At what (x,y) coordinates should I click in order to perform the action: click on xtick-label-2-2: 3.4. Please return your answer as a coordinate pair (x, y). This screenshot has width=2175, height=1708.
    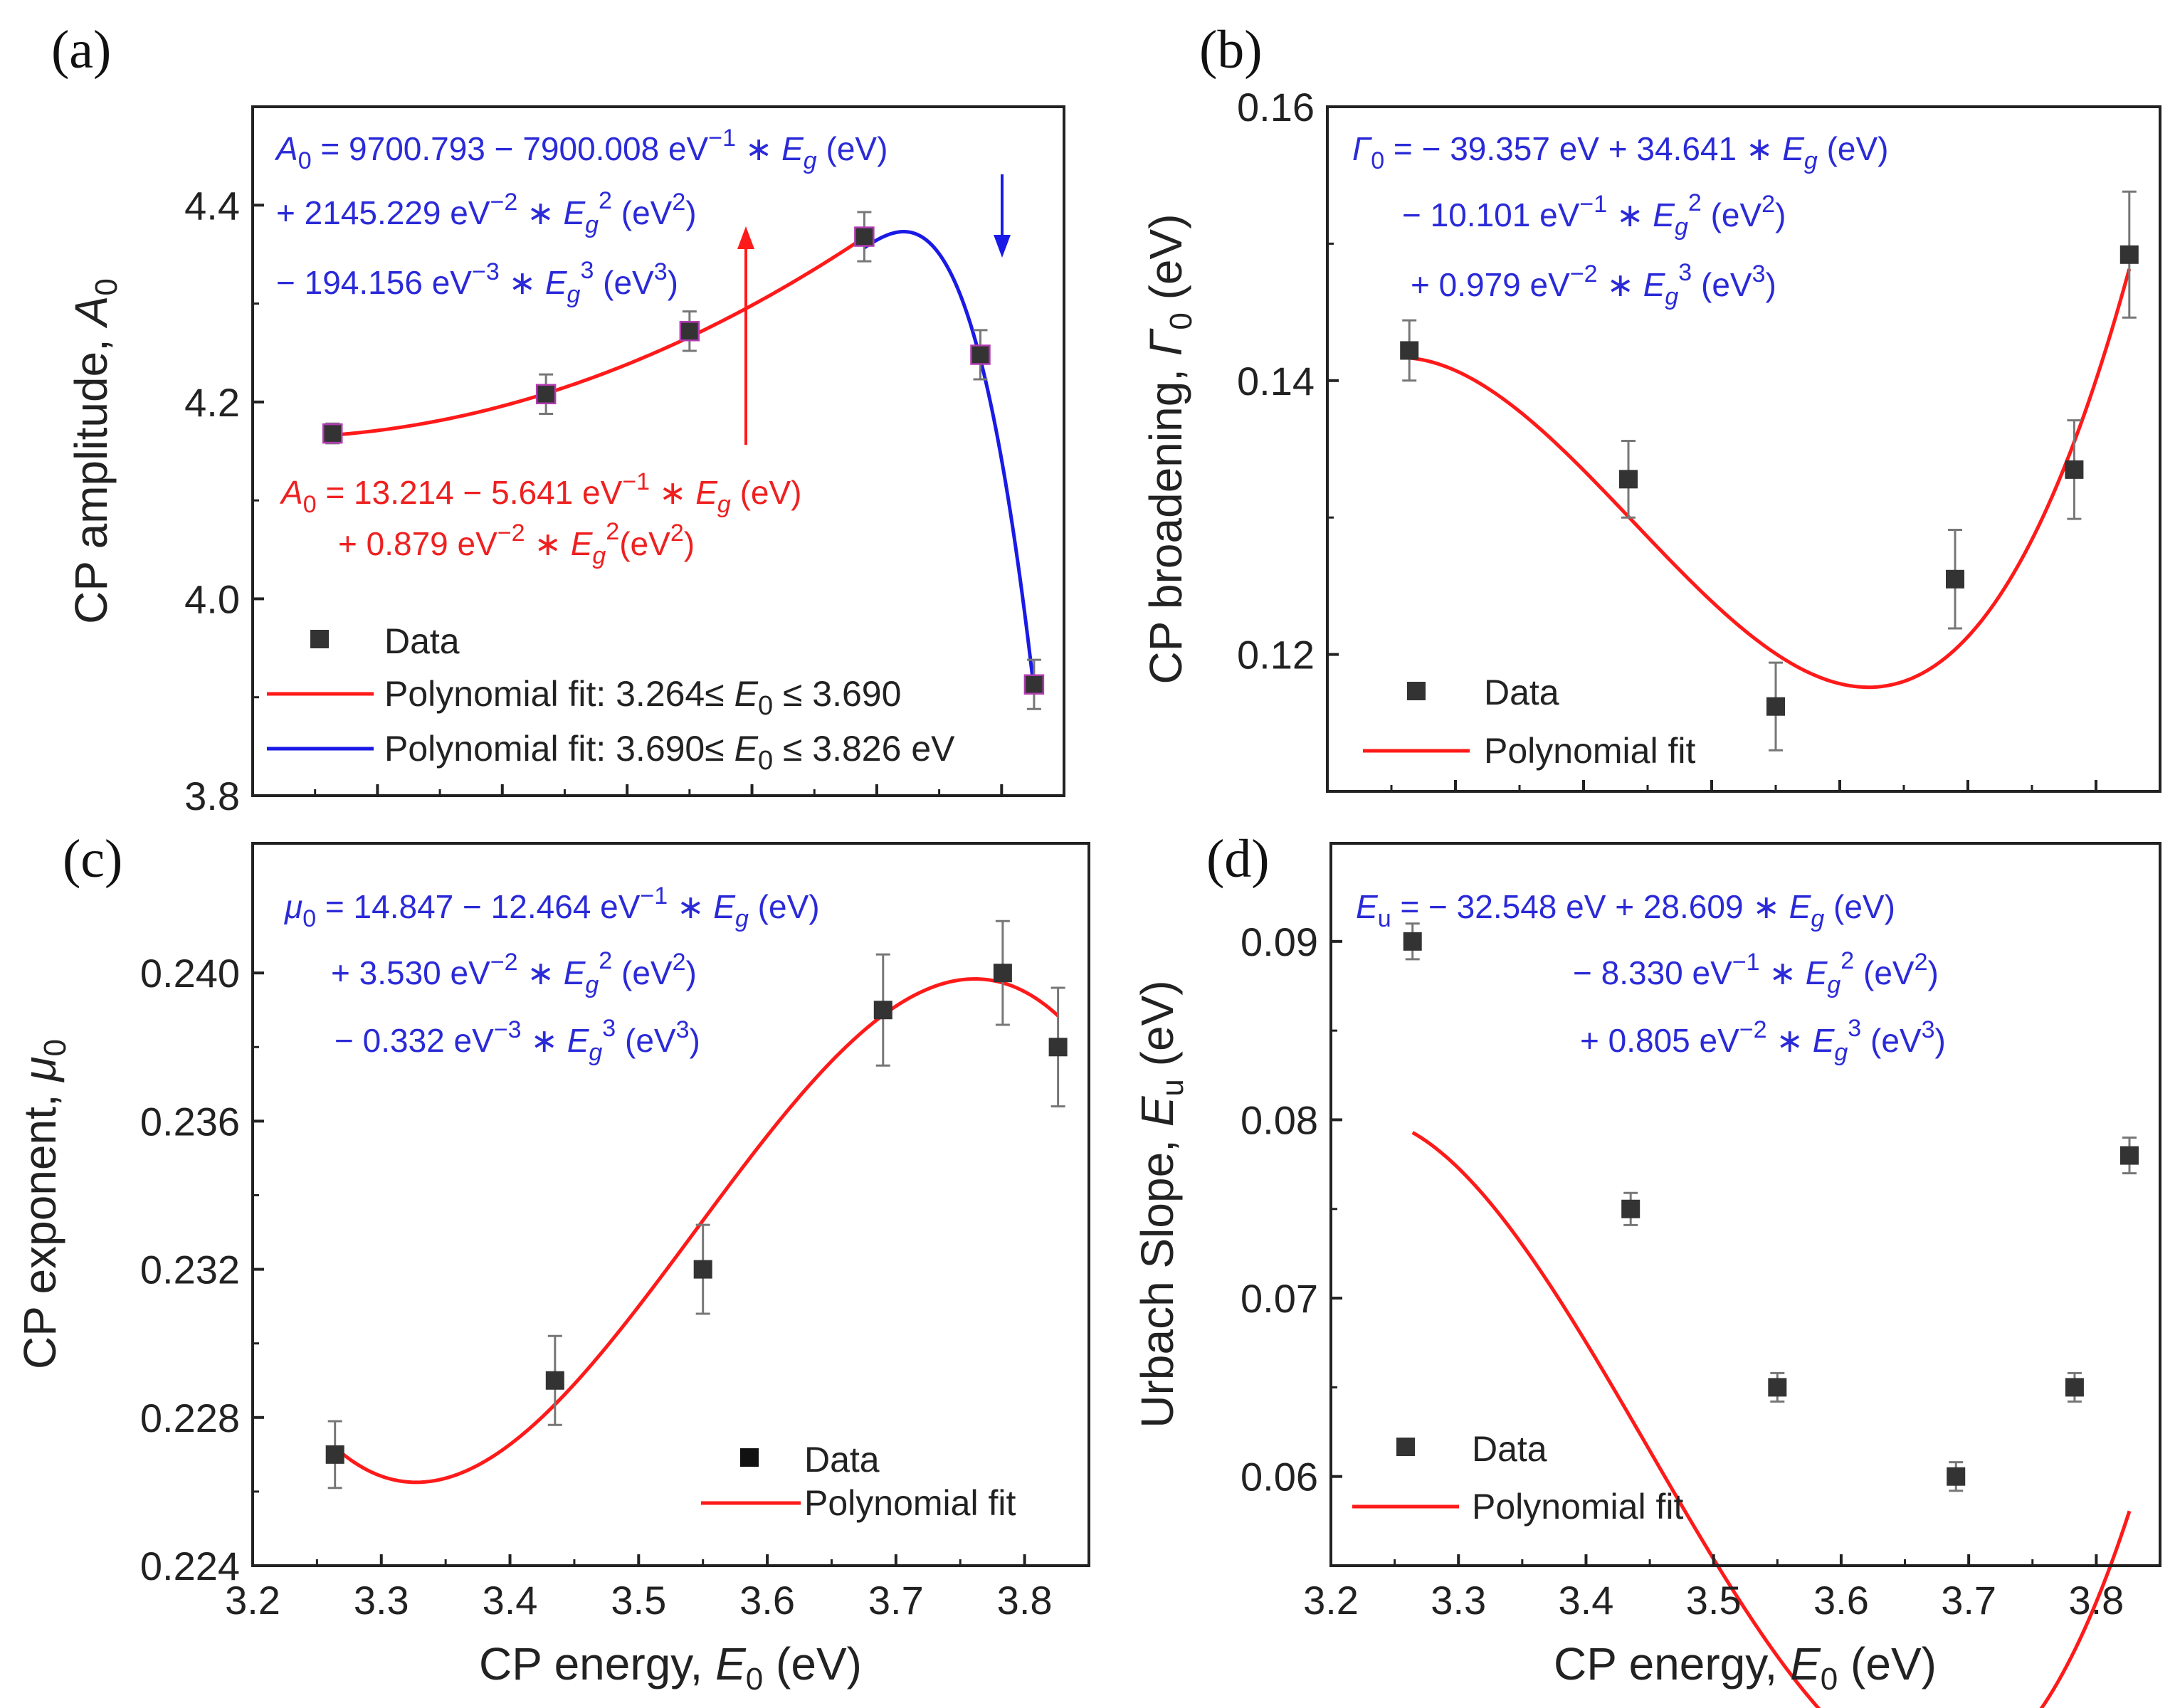
    Looking at the image, I should click on (510, 1600).